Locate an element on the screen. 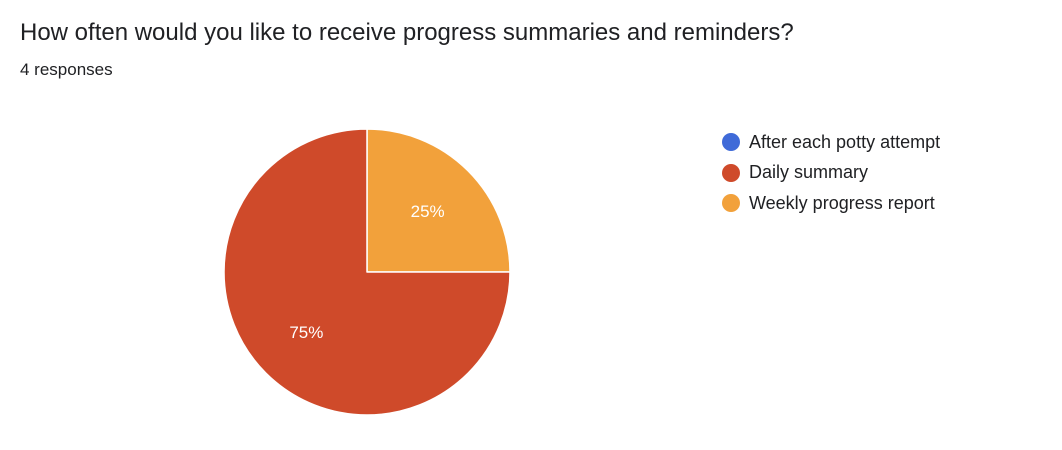 This screenshot has height=450, width=1062. response-count: 4 responses is located at coordinates (66, 69).